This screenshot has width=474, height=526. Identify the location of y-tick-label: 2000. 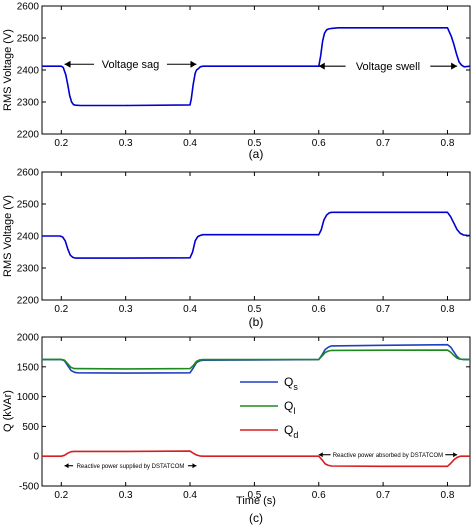
(28, 338).